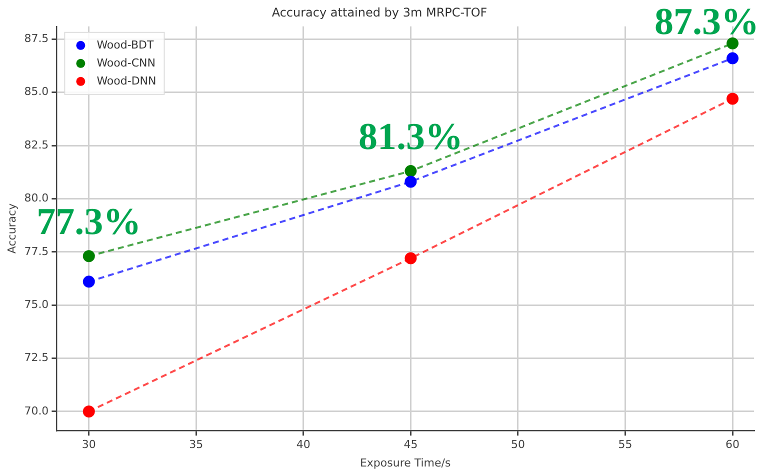  What do you see at coordinates (89, 445) in the screenshot?
I see `x-tick-label: 30` at bounding box center [89, 445].